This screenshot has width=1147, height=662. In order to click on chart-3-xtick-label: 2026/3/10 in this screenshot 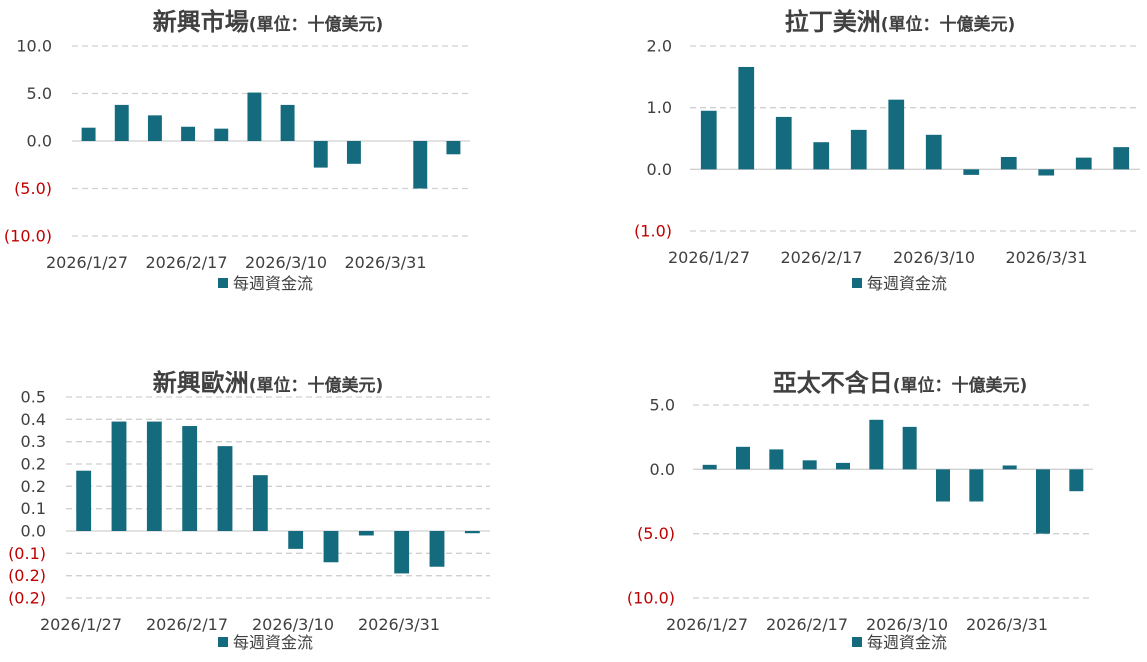, I will do `click(293, 624)`.